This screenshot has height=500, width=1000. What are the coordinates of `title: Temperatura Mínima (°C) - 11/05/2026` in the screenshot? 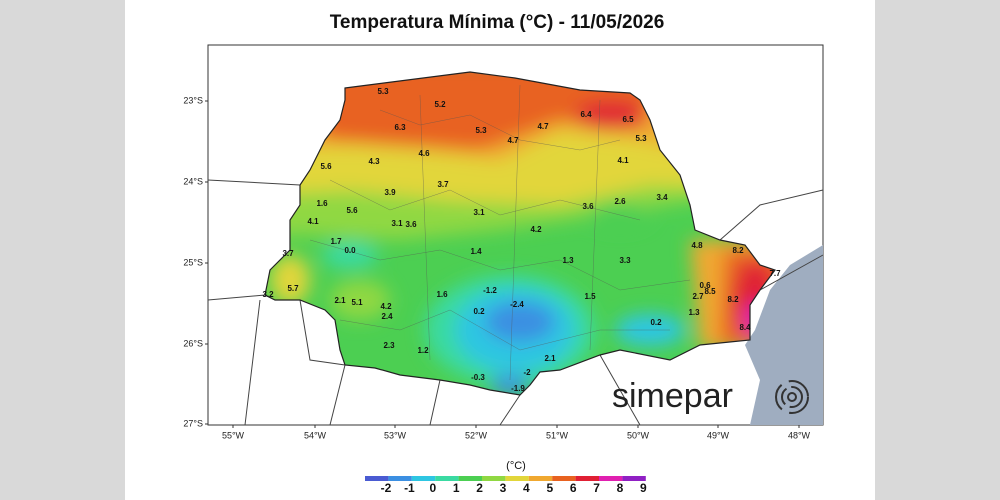 It's located at (497, 22).